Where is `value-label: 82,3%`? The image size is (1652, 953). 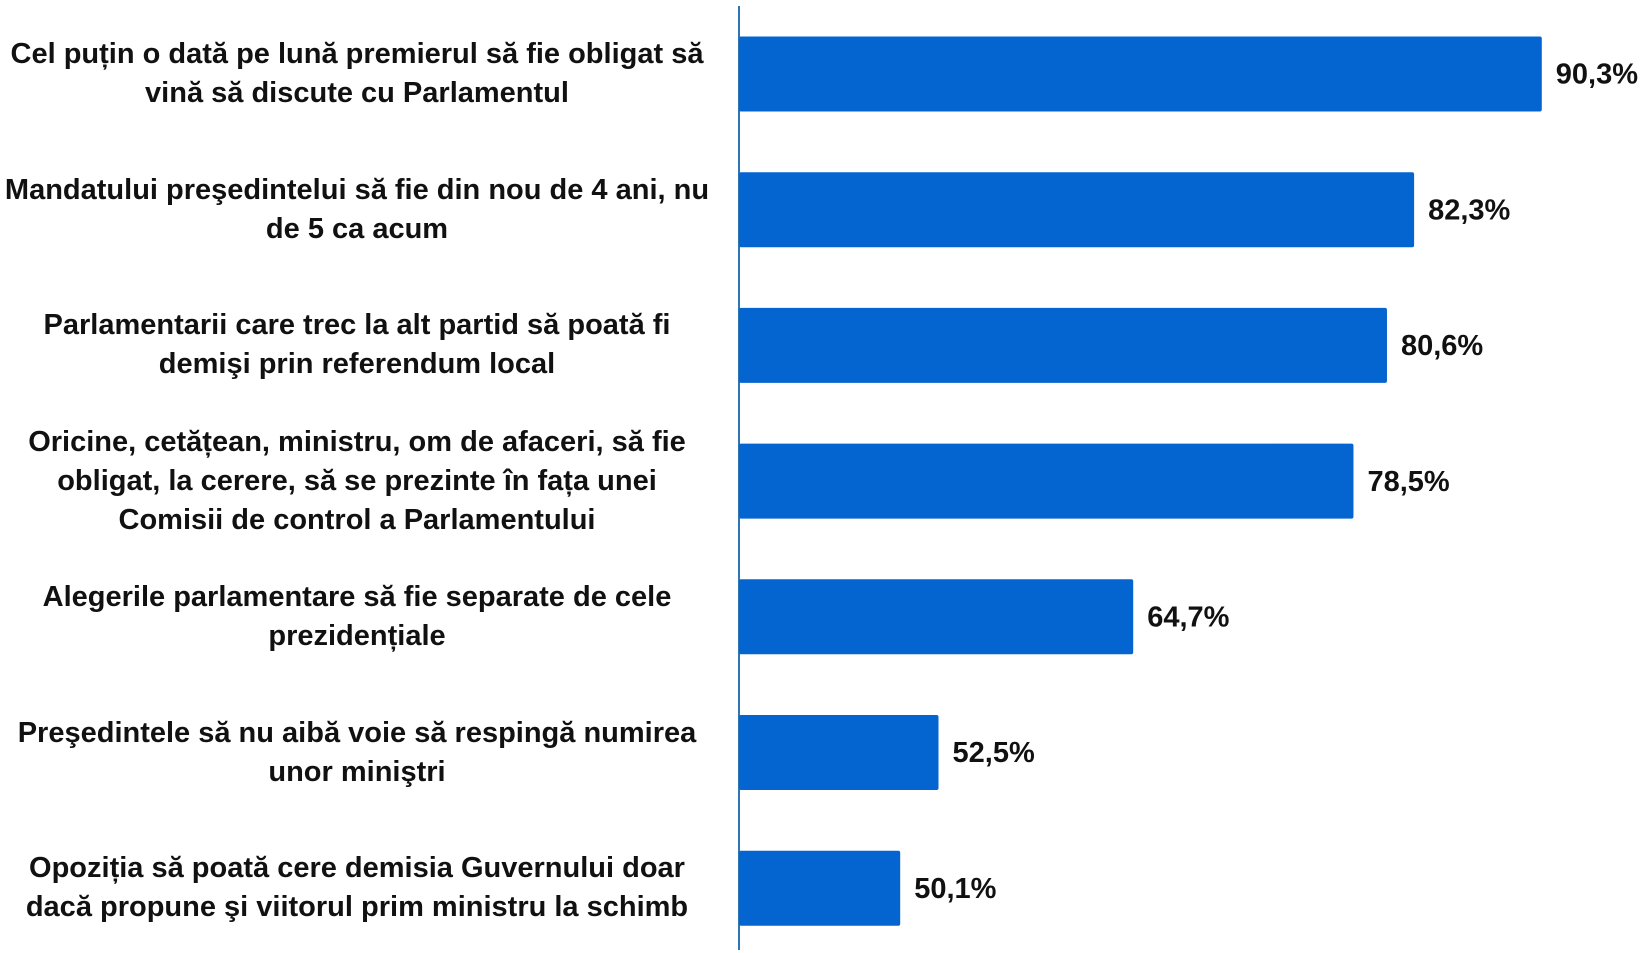
value-label: 82,3% is located at coordinates (1469, 210).